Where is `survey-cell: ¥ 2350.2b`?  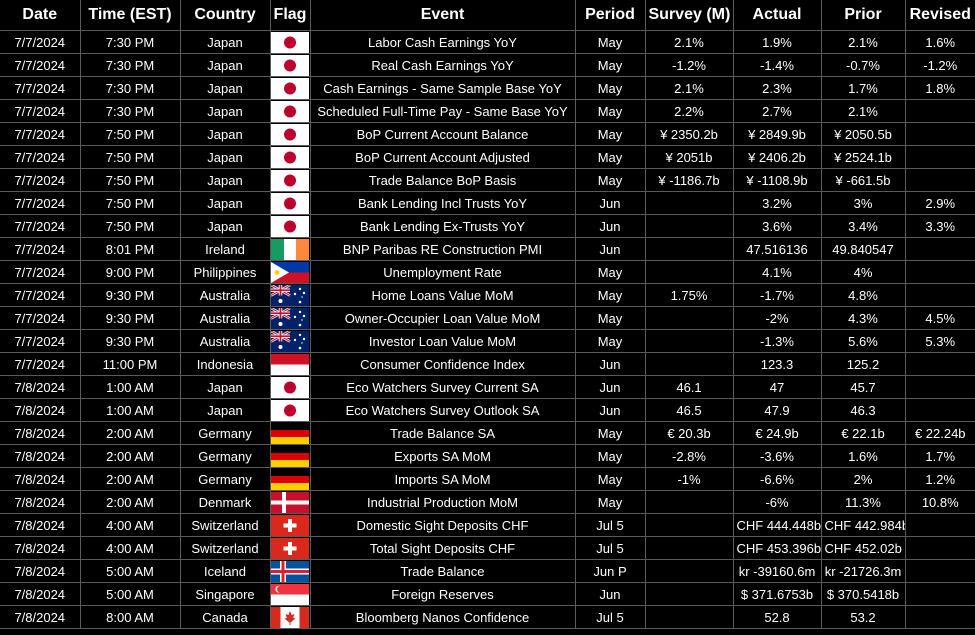
survey-cell: ¥ 2350.2b is located at coordinates (689, 134).